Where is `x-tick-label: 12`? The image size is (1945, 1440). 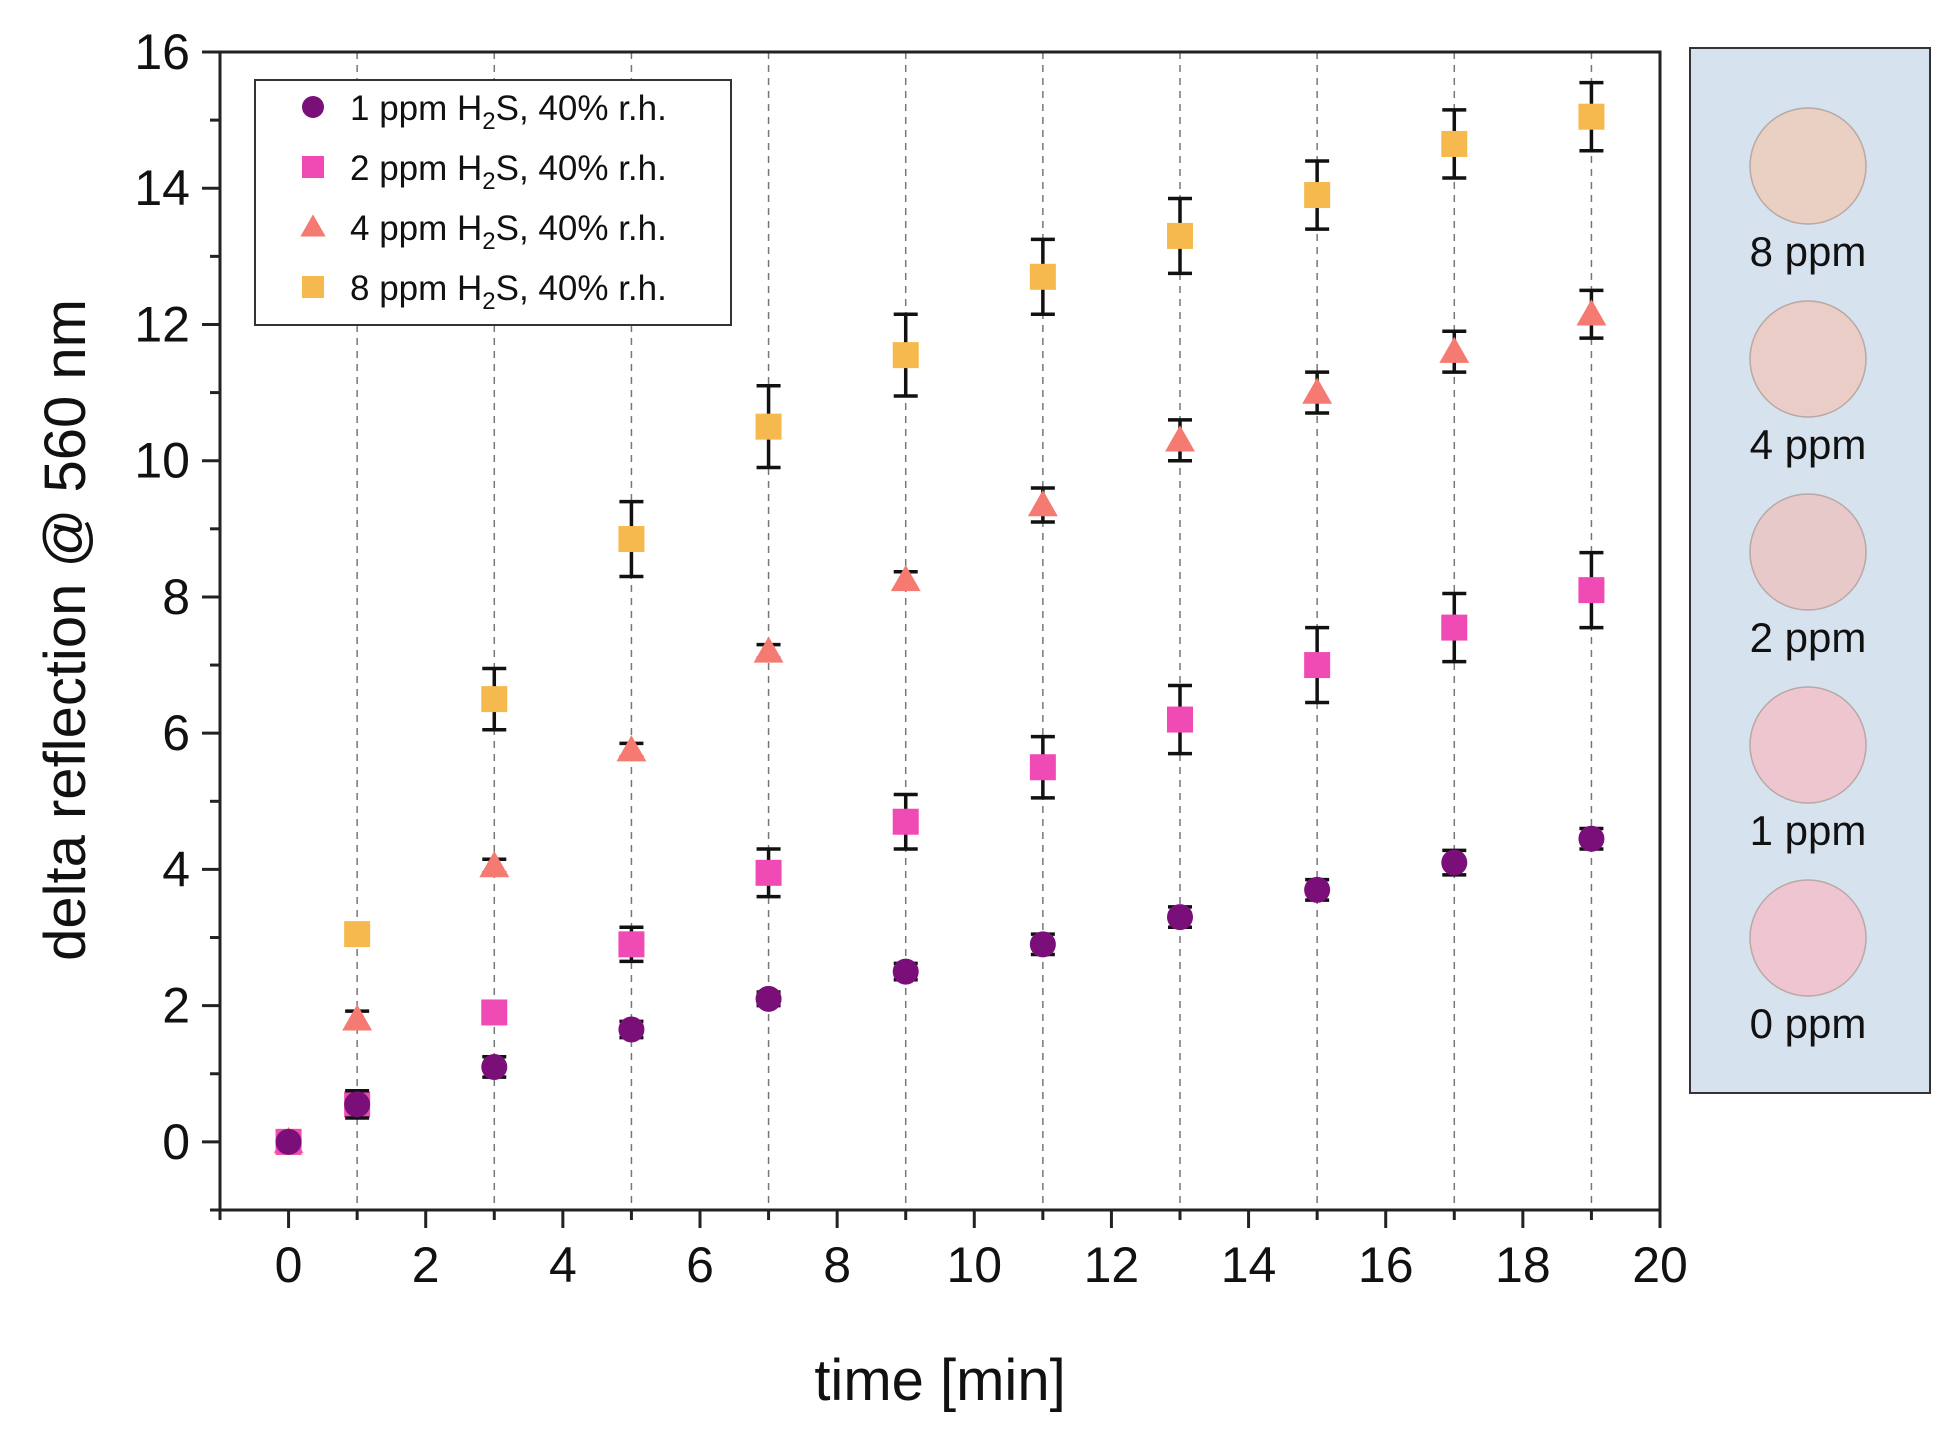 x-tick-label: 12 is located at coordinates (1112, 1265).